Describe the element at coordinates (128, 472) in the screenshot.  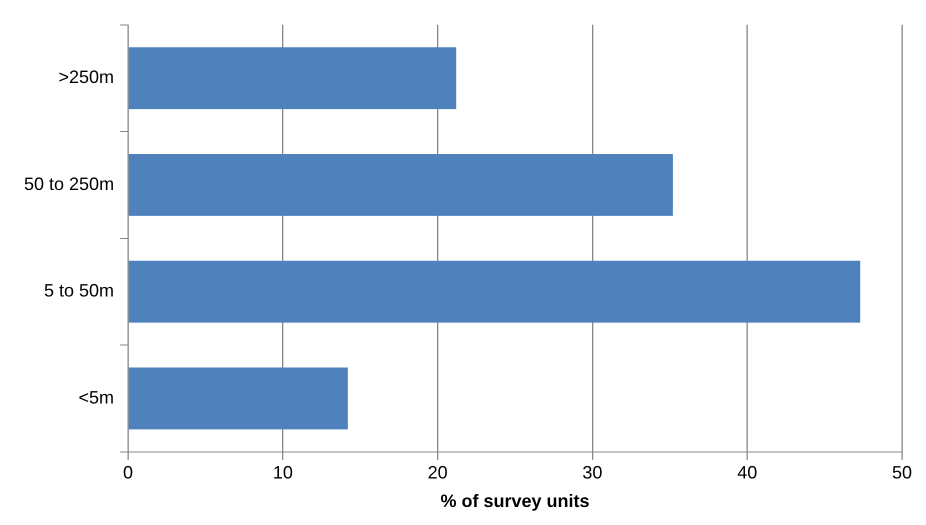
I see `x-tick-label: 0` at that location.